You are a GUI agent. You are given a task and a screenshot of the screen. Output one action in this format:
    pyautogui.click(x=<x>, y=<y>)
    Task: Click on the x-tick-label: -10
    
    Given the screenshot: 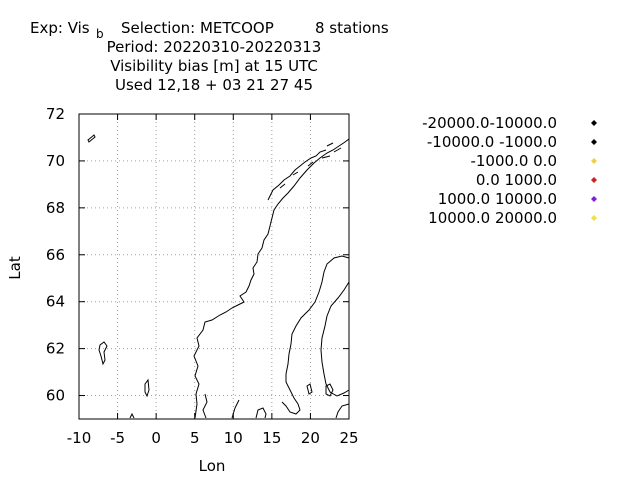 What is the action you would take?
    pyautogui.click(x=79, y=438)
    